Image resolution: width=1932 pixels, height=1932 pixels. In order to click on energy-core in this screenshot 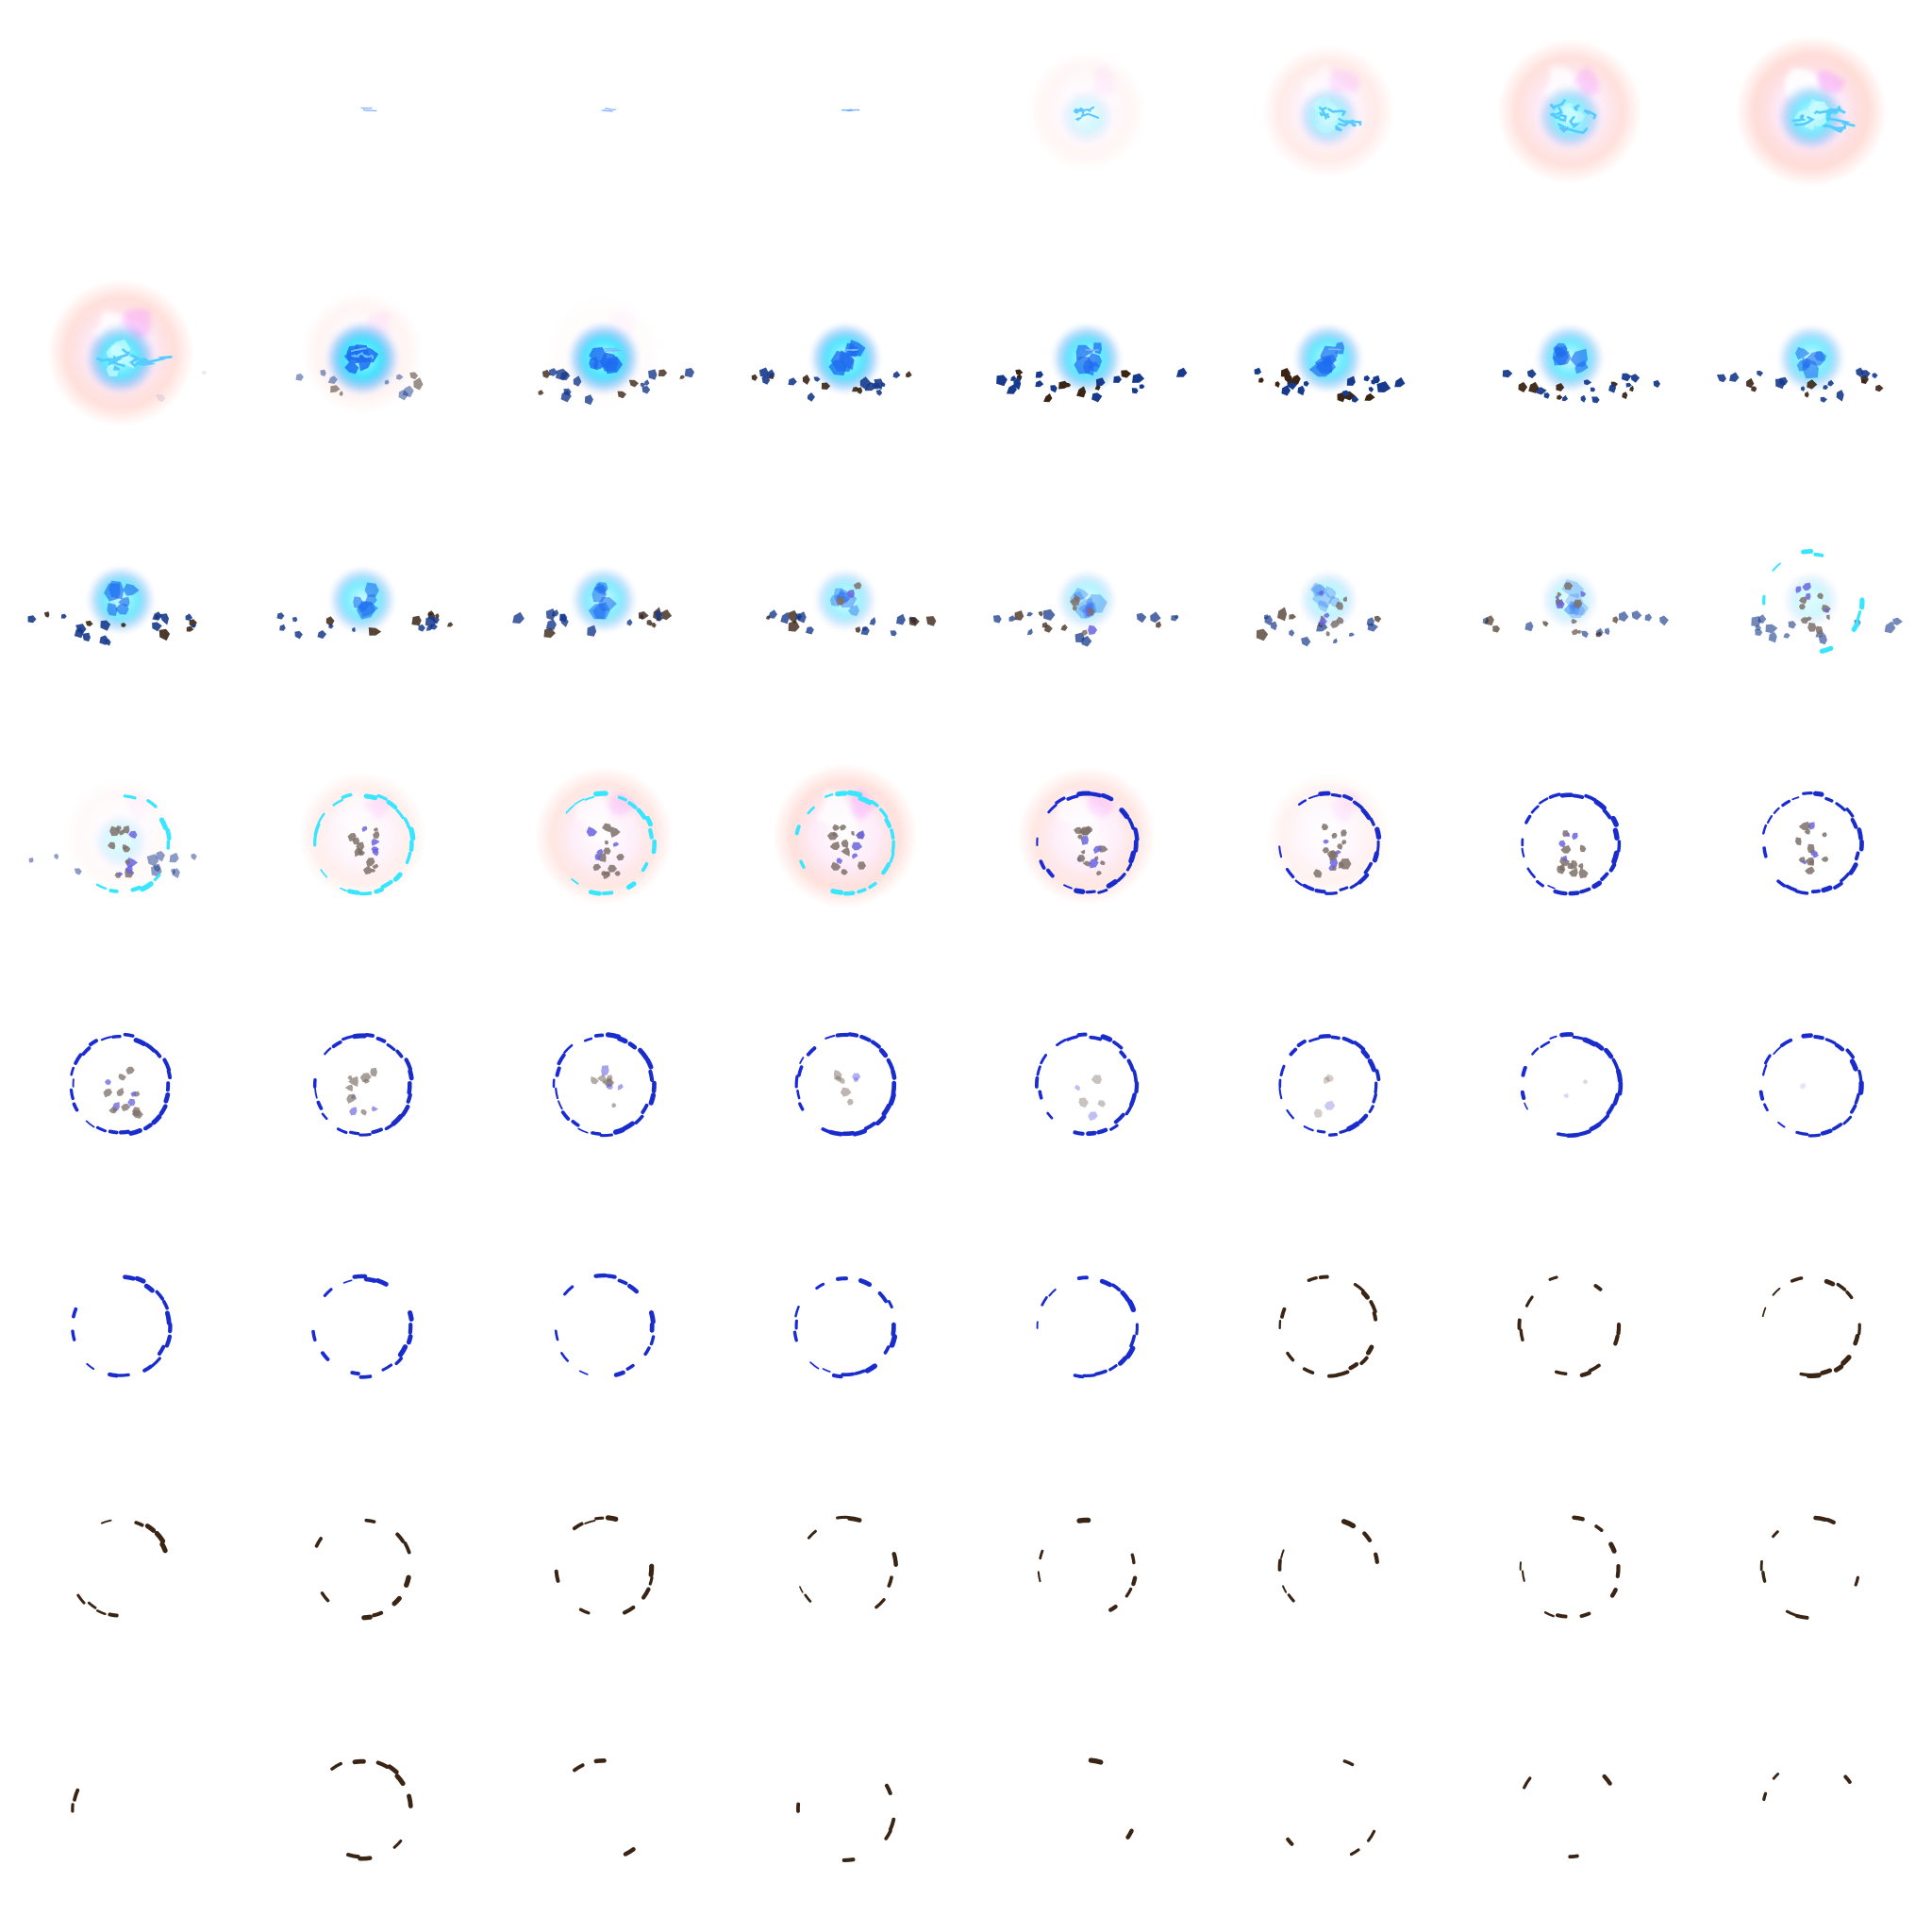, I will do `click(1569, 600)`.